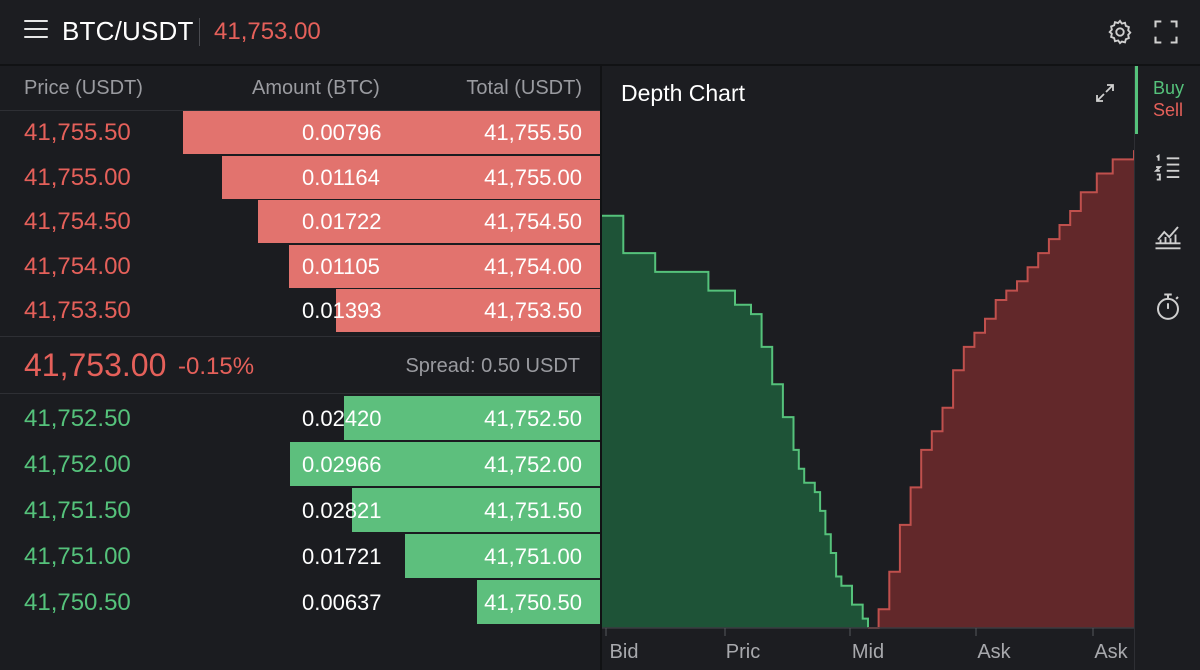 This screenshot has height=670, width=1200. I want to click on depth-chart-title: Depth Chart, so click(683, 93).